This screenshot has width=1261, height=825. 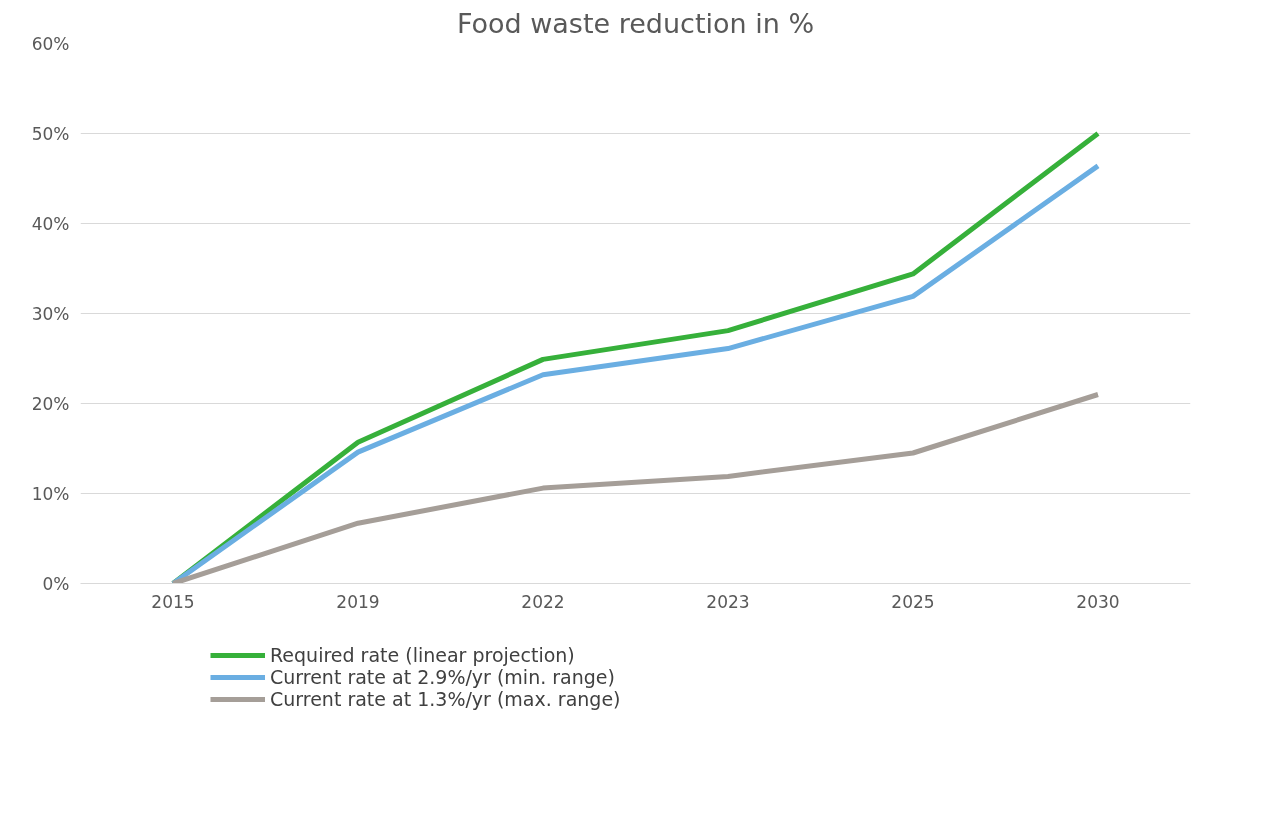 I want to click on legend-label: Current rate at 2.9%/yr (min. range), so click(x=442, y=677).